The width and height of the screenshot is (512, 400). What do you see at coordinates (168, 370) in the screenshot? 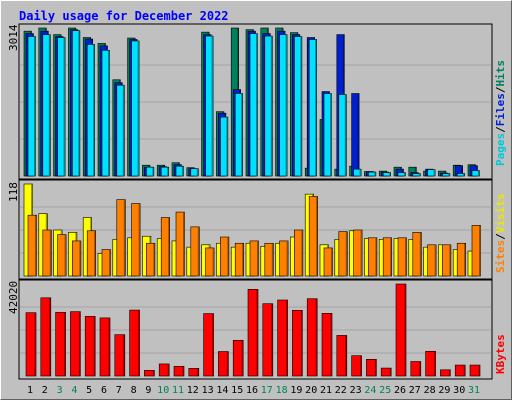
I see `kbytes-bar-kbytes-day-10-shade` at bounding box center [168, 370].